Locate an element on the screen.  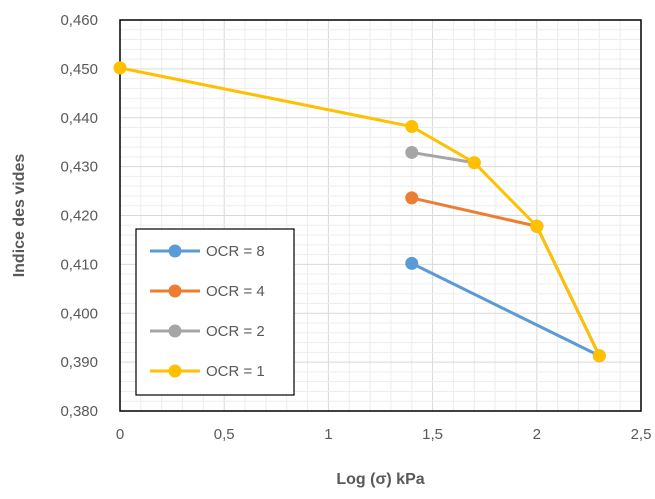
y-axis-title: Indice des vides is located at coordinates (19, 216).